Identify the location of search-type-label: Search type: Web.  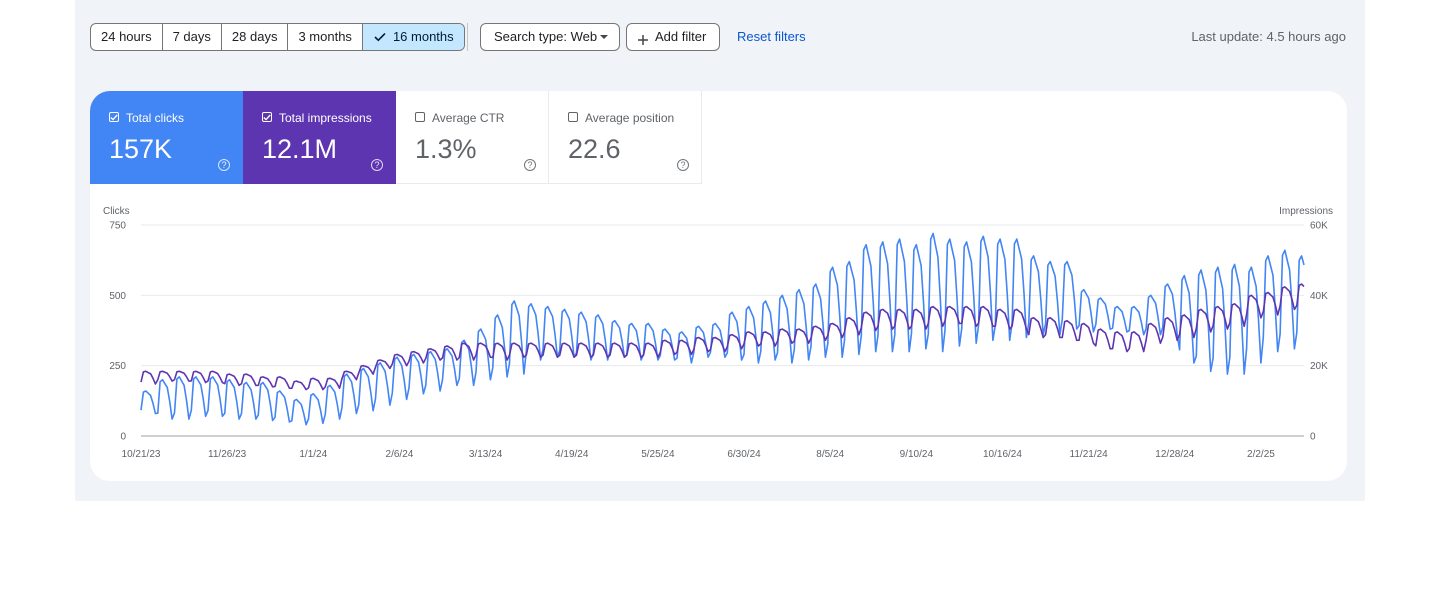
(546, 36).